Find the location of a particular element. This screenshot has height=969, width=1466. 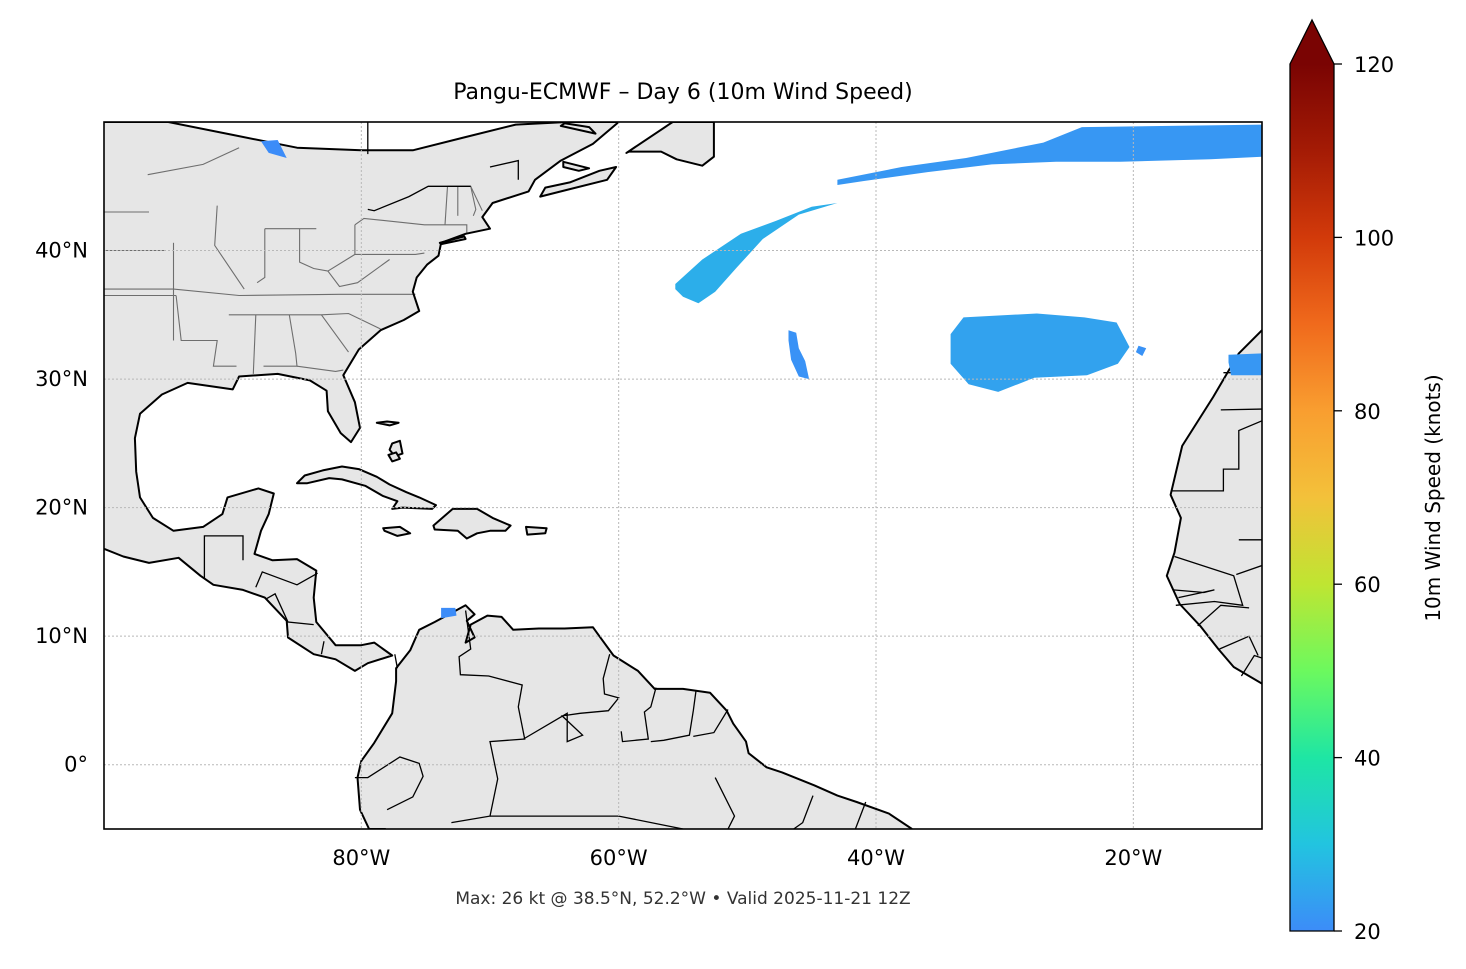

anticosti-island is located at coordinates (578, 128).